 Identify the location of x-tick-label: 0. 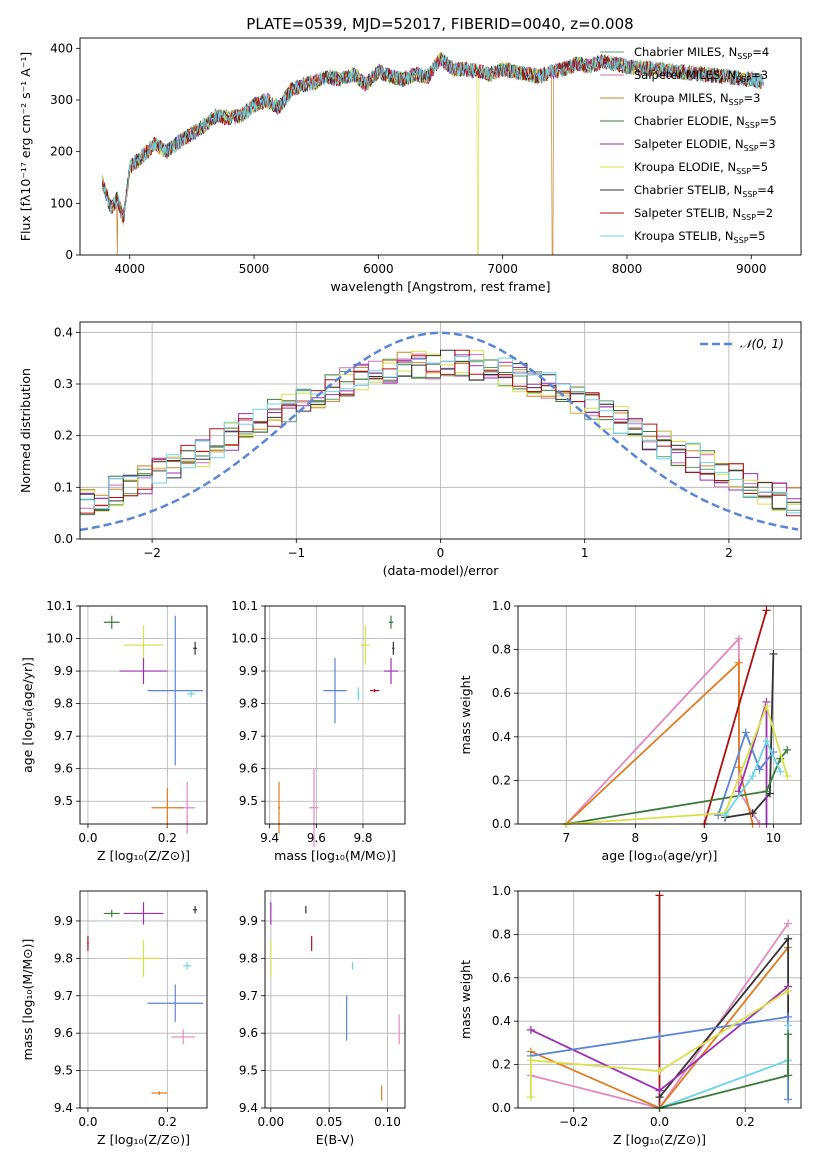
(441, 553).